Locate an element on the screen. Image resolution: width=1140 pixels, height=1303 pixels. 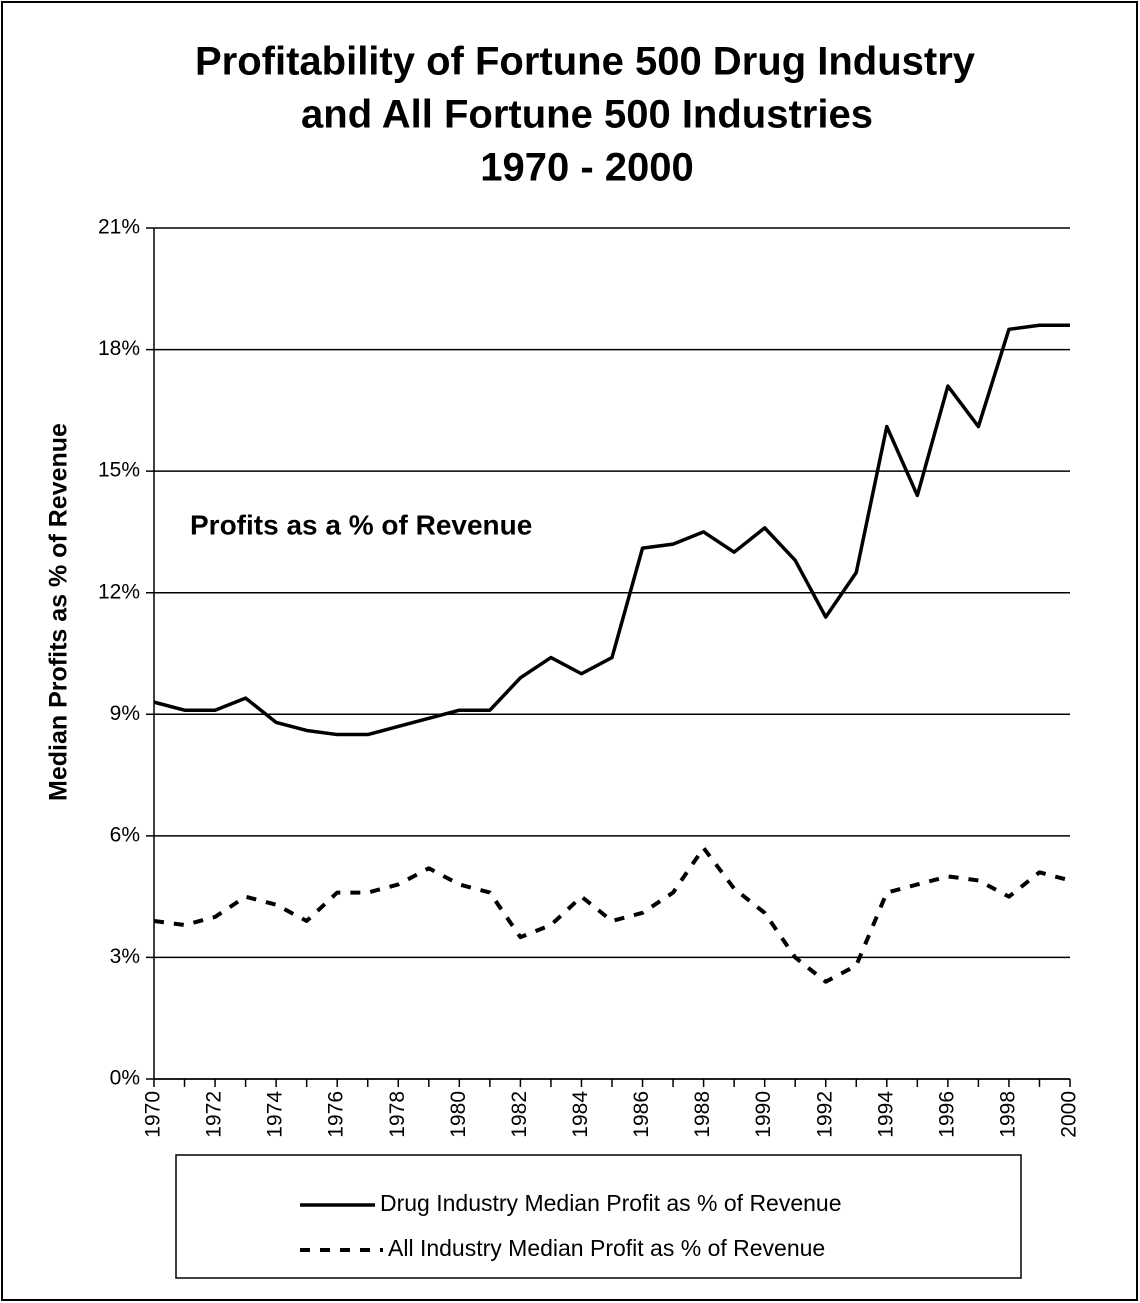
chart-title: and All Fortune 500 Industries is located at coordinates (587, 115).